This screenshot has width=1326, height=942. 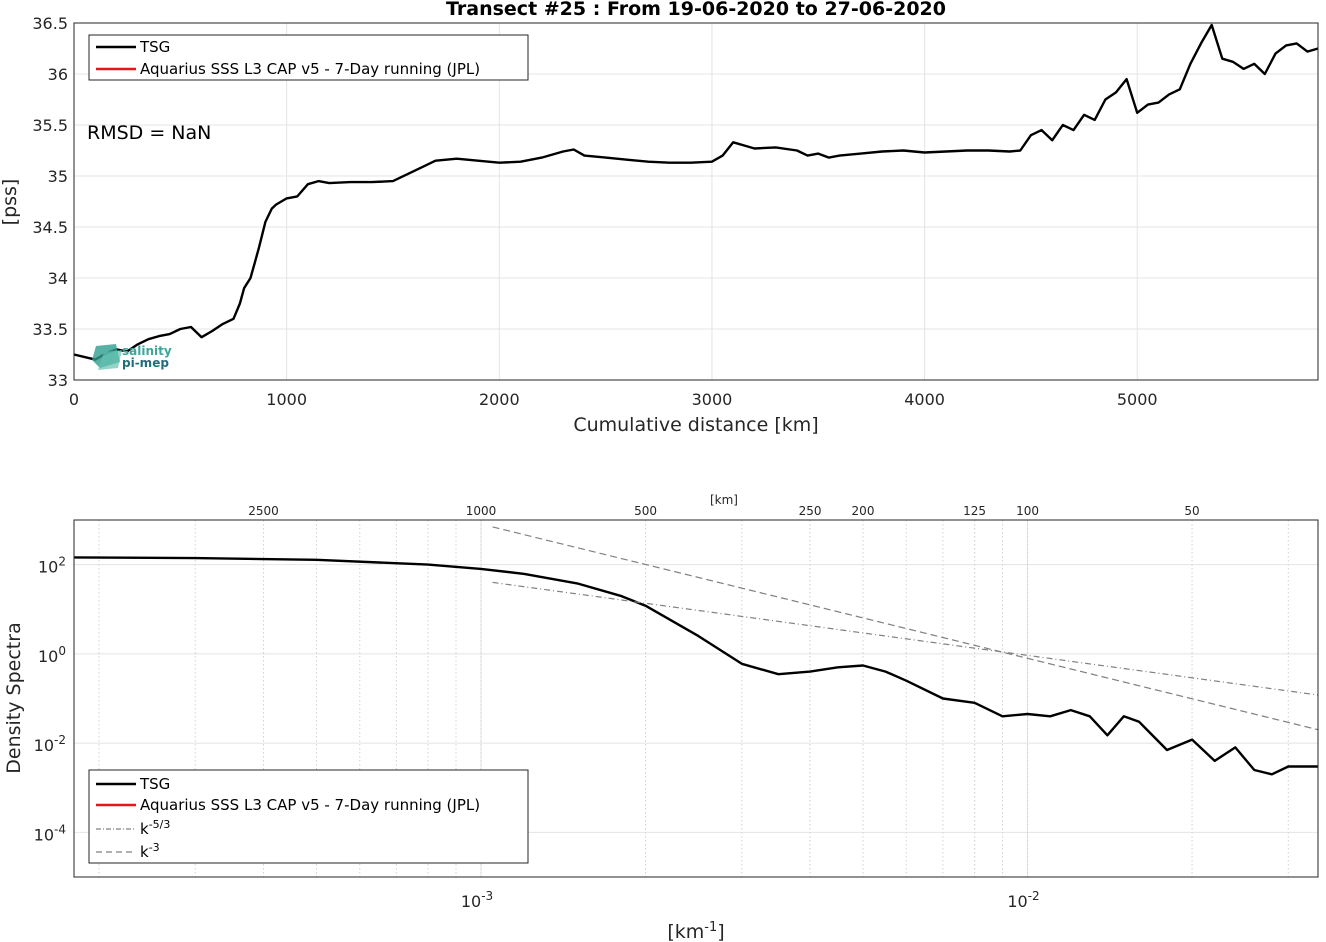 I want to click on bottom-xtick-label: 10⁻³, so click(x=477, y=900).